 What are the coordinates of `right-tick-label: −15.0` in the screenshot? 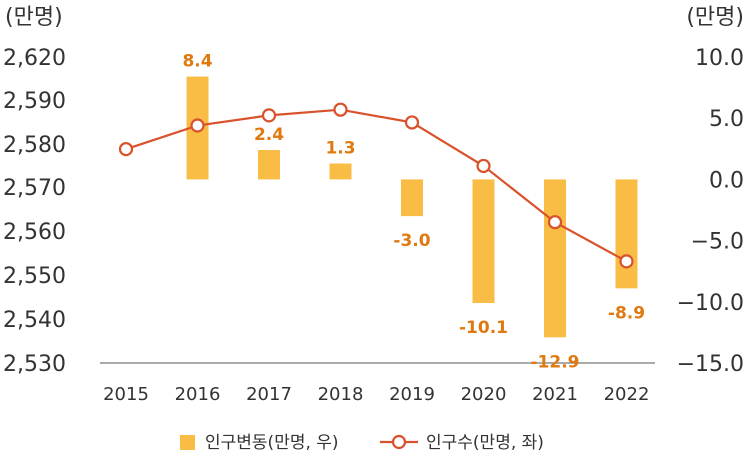 It's located at (710, 364).